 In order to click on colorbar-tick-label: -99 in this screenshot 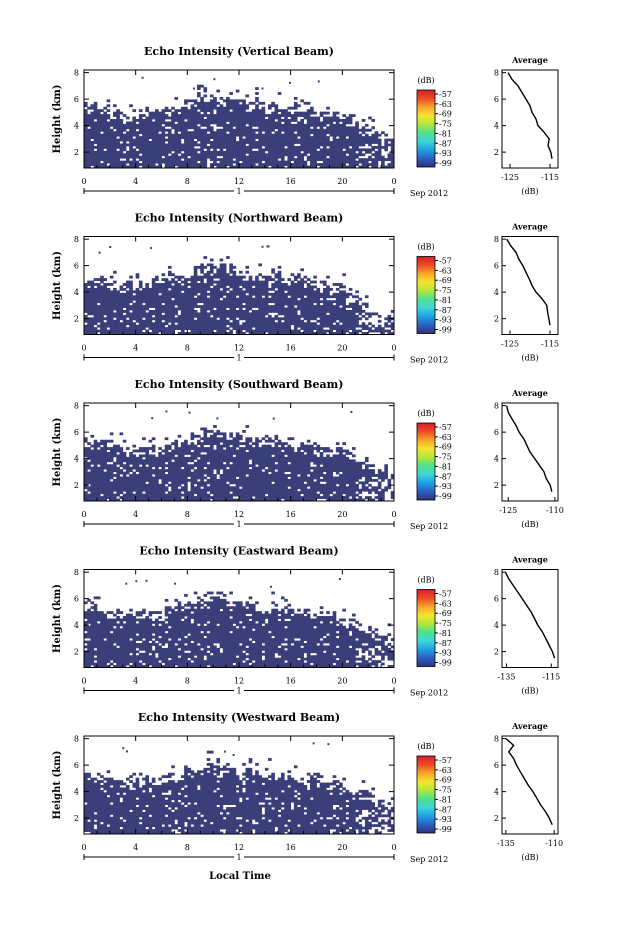, I will do `click(445, 330)`.